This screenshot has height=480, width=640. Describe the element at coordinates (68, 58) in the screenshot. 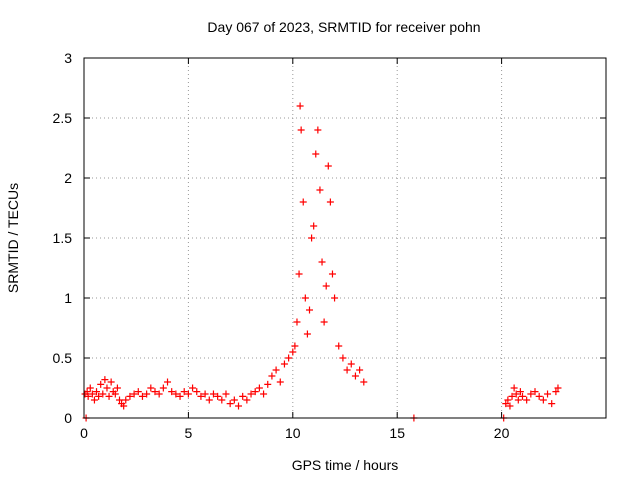

I see `y-tick-label: 3` at that location.